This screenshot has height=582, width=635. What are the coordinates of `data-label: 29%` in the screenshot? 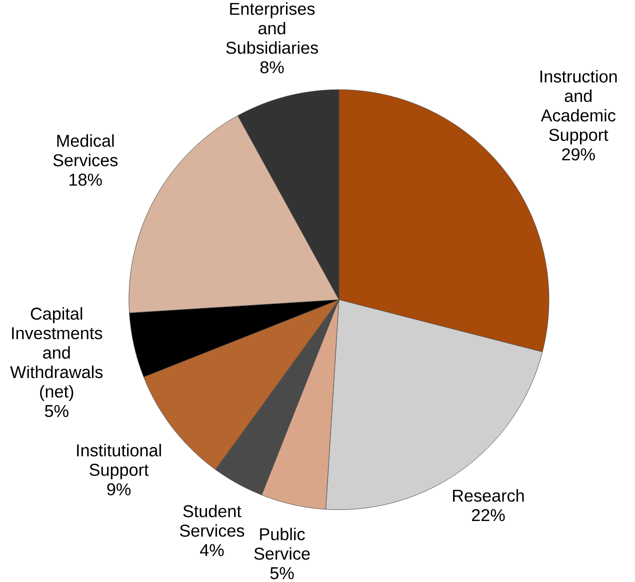 It's located at (578, 154).